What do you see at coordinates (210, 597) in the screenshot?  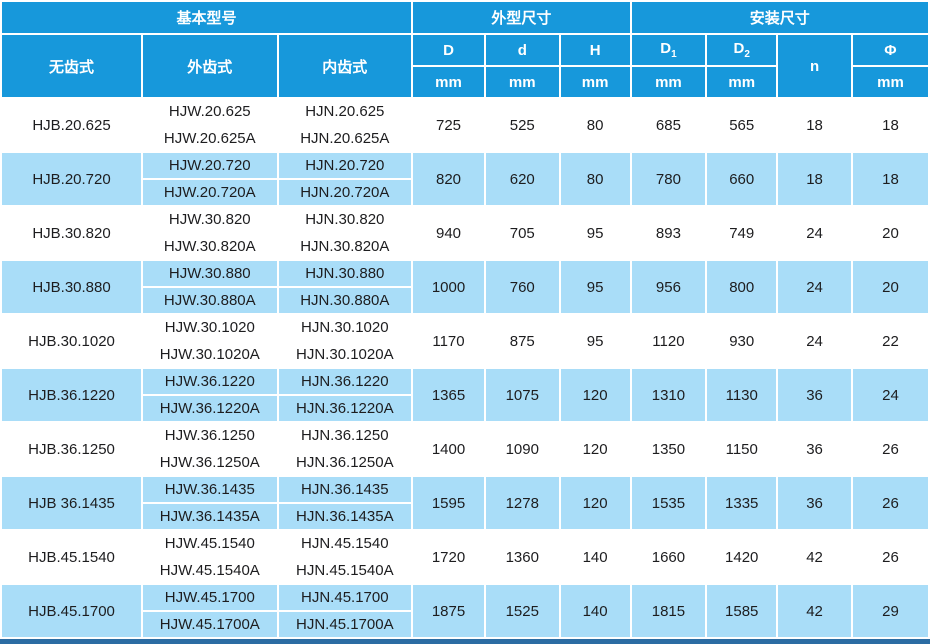 I see `cell-external-gear-model: HJW.45.1700` at bounding box center [210, 597].